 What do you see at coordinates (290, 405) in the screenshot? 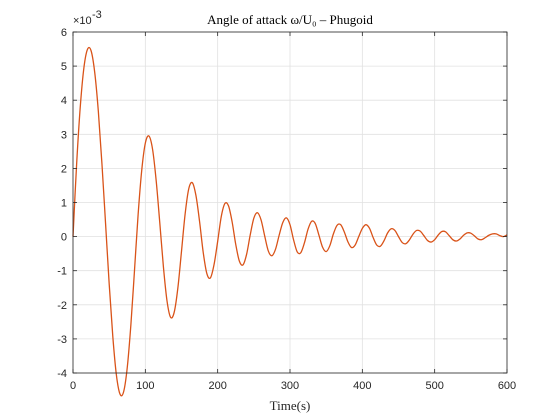
I see `x-axis-label: Time(s)` at bounding box center [290, 405].